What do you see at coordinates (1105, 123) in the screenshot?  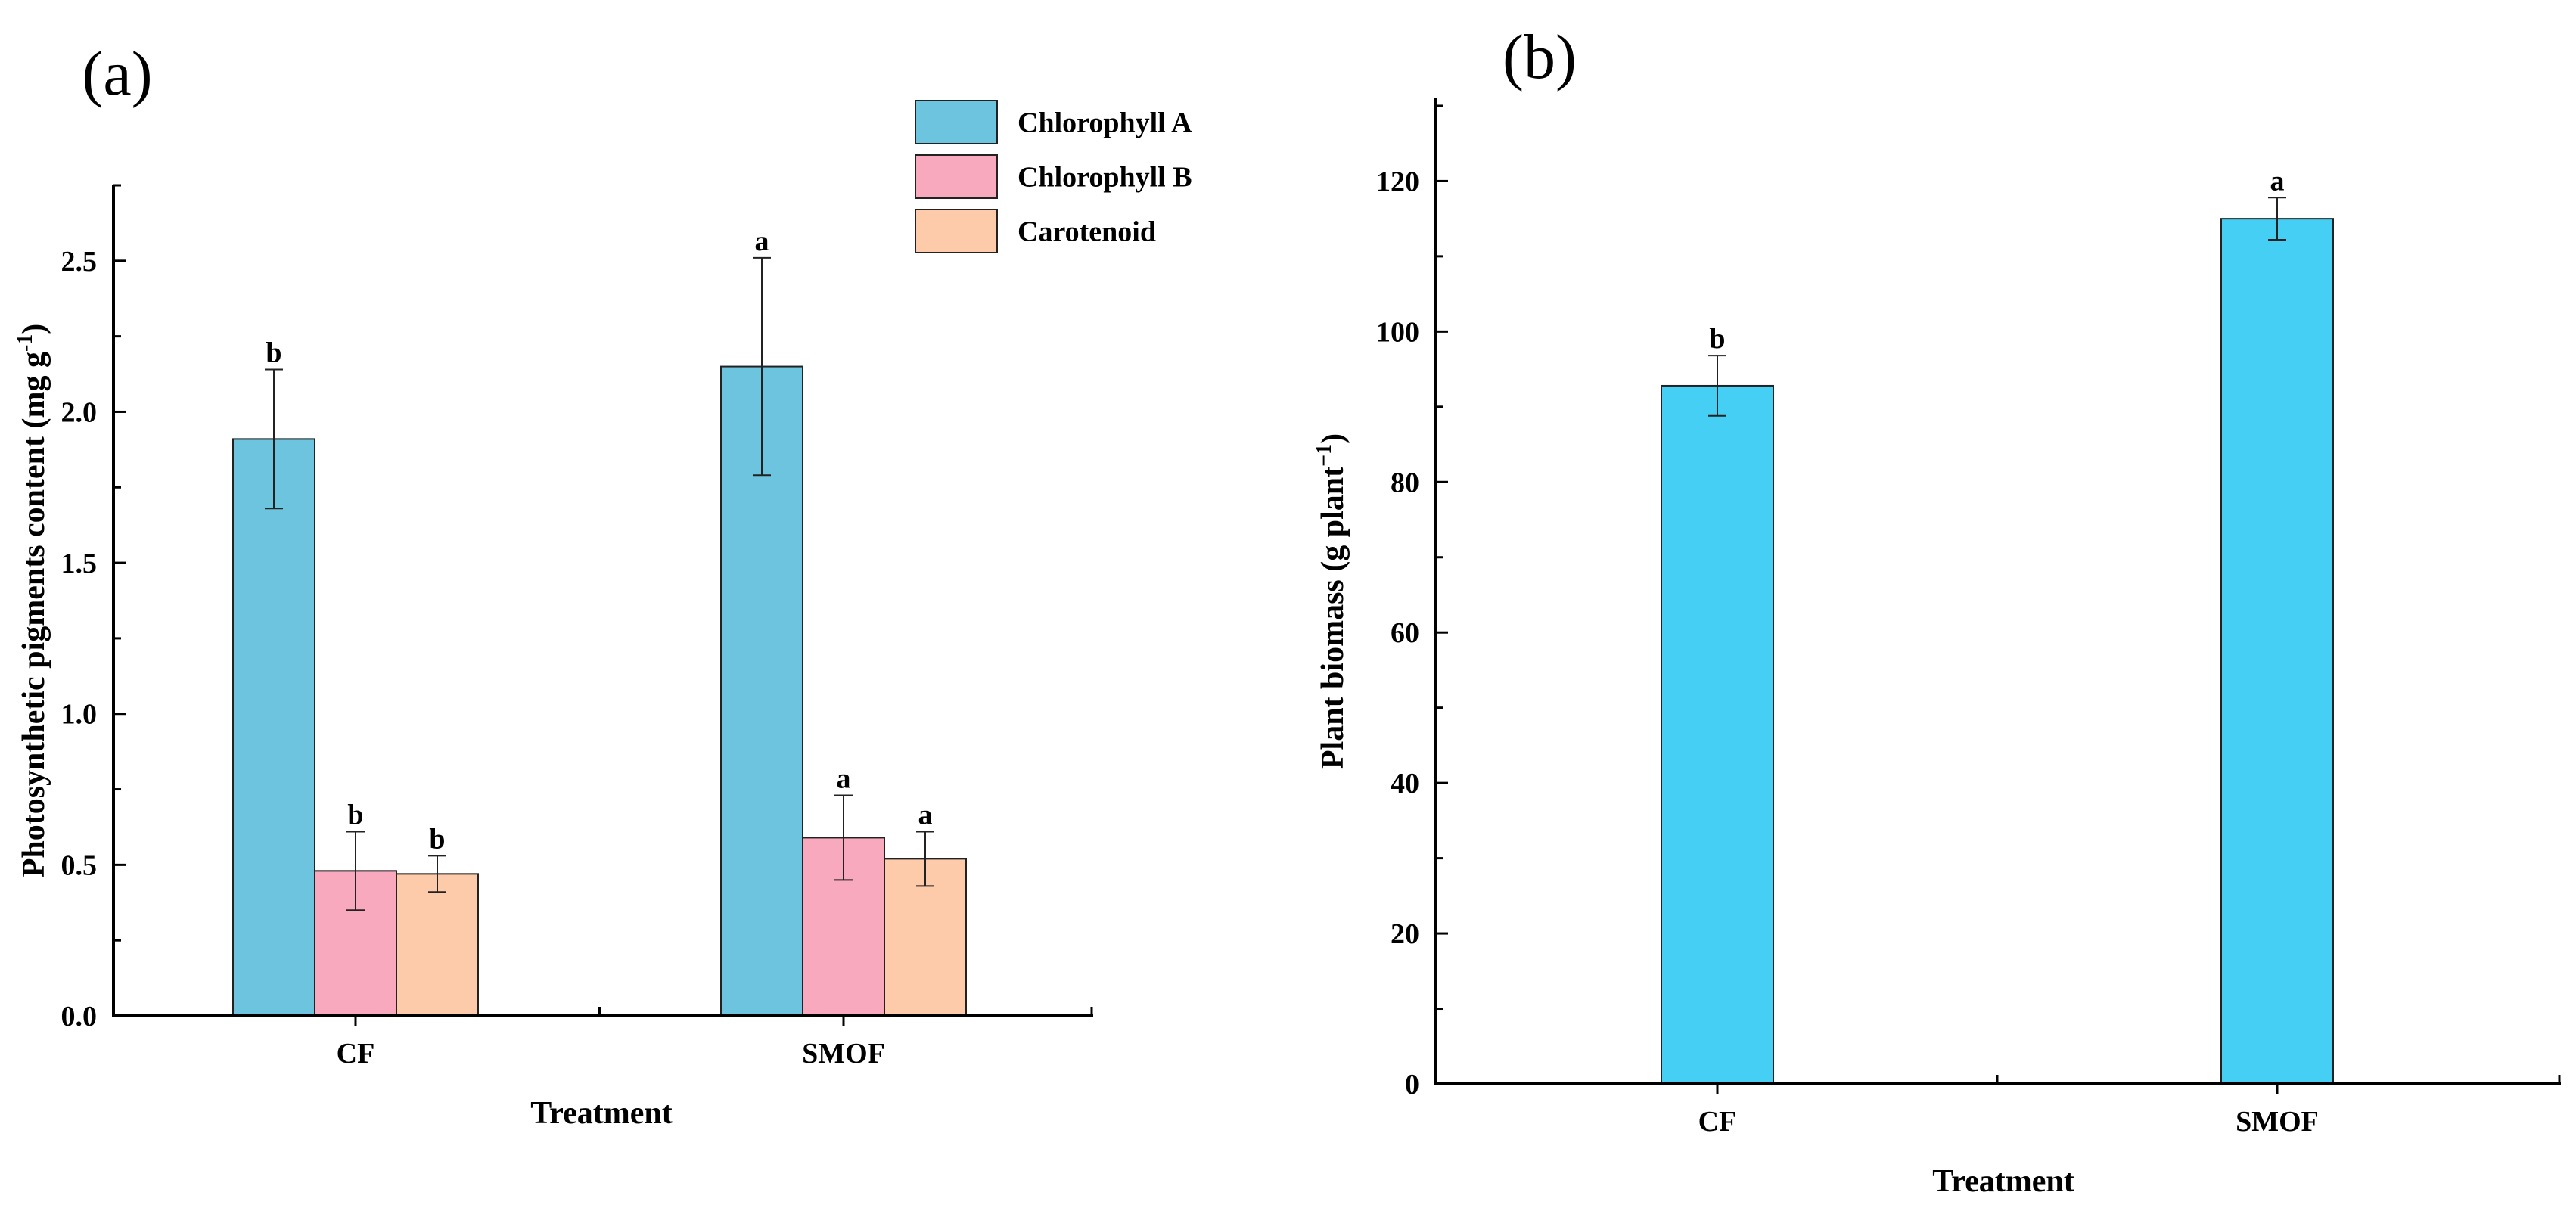 I see `legend-label: Chlorophyll A` at bounding box center [1105, 123].